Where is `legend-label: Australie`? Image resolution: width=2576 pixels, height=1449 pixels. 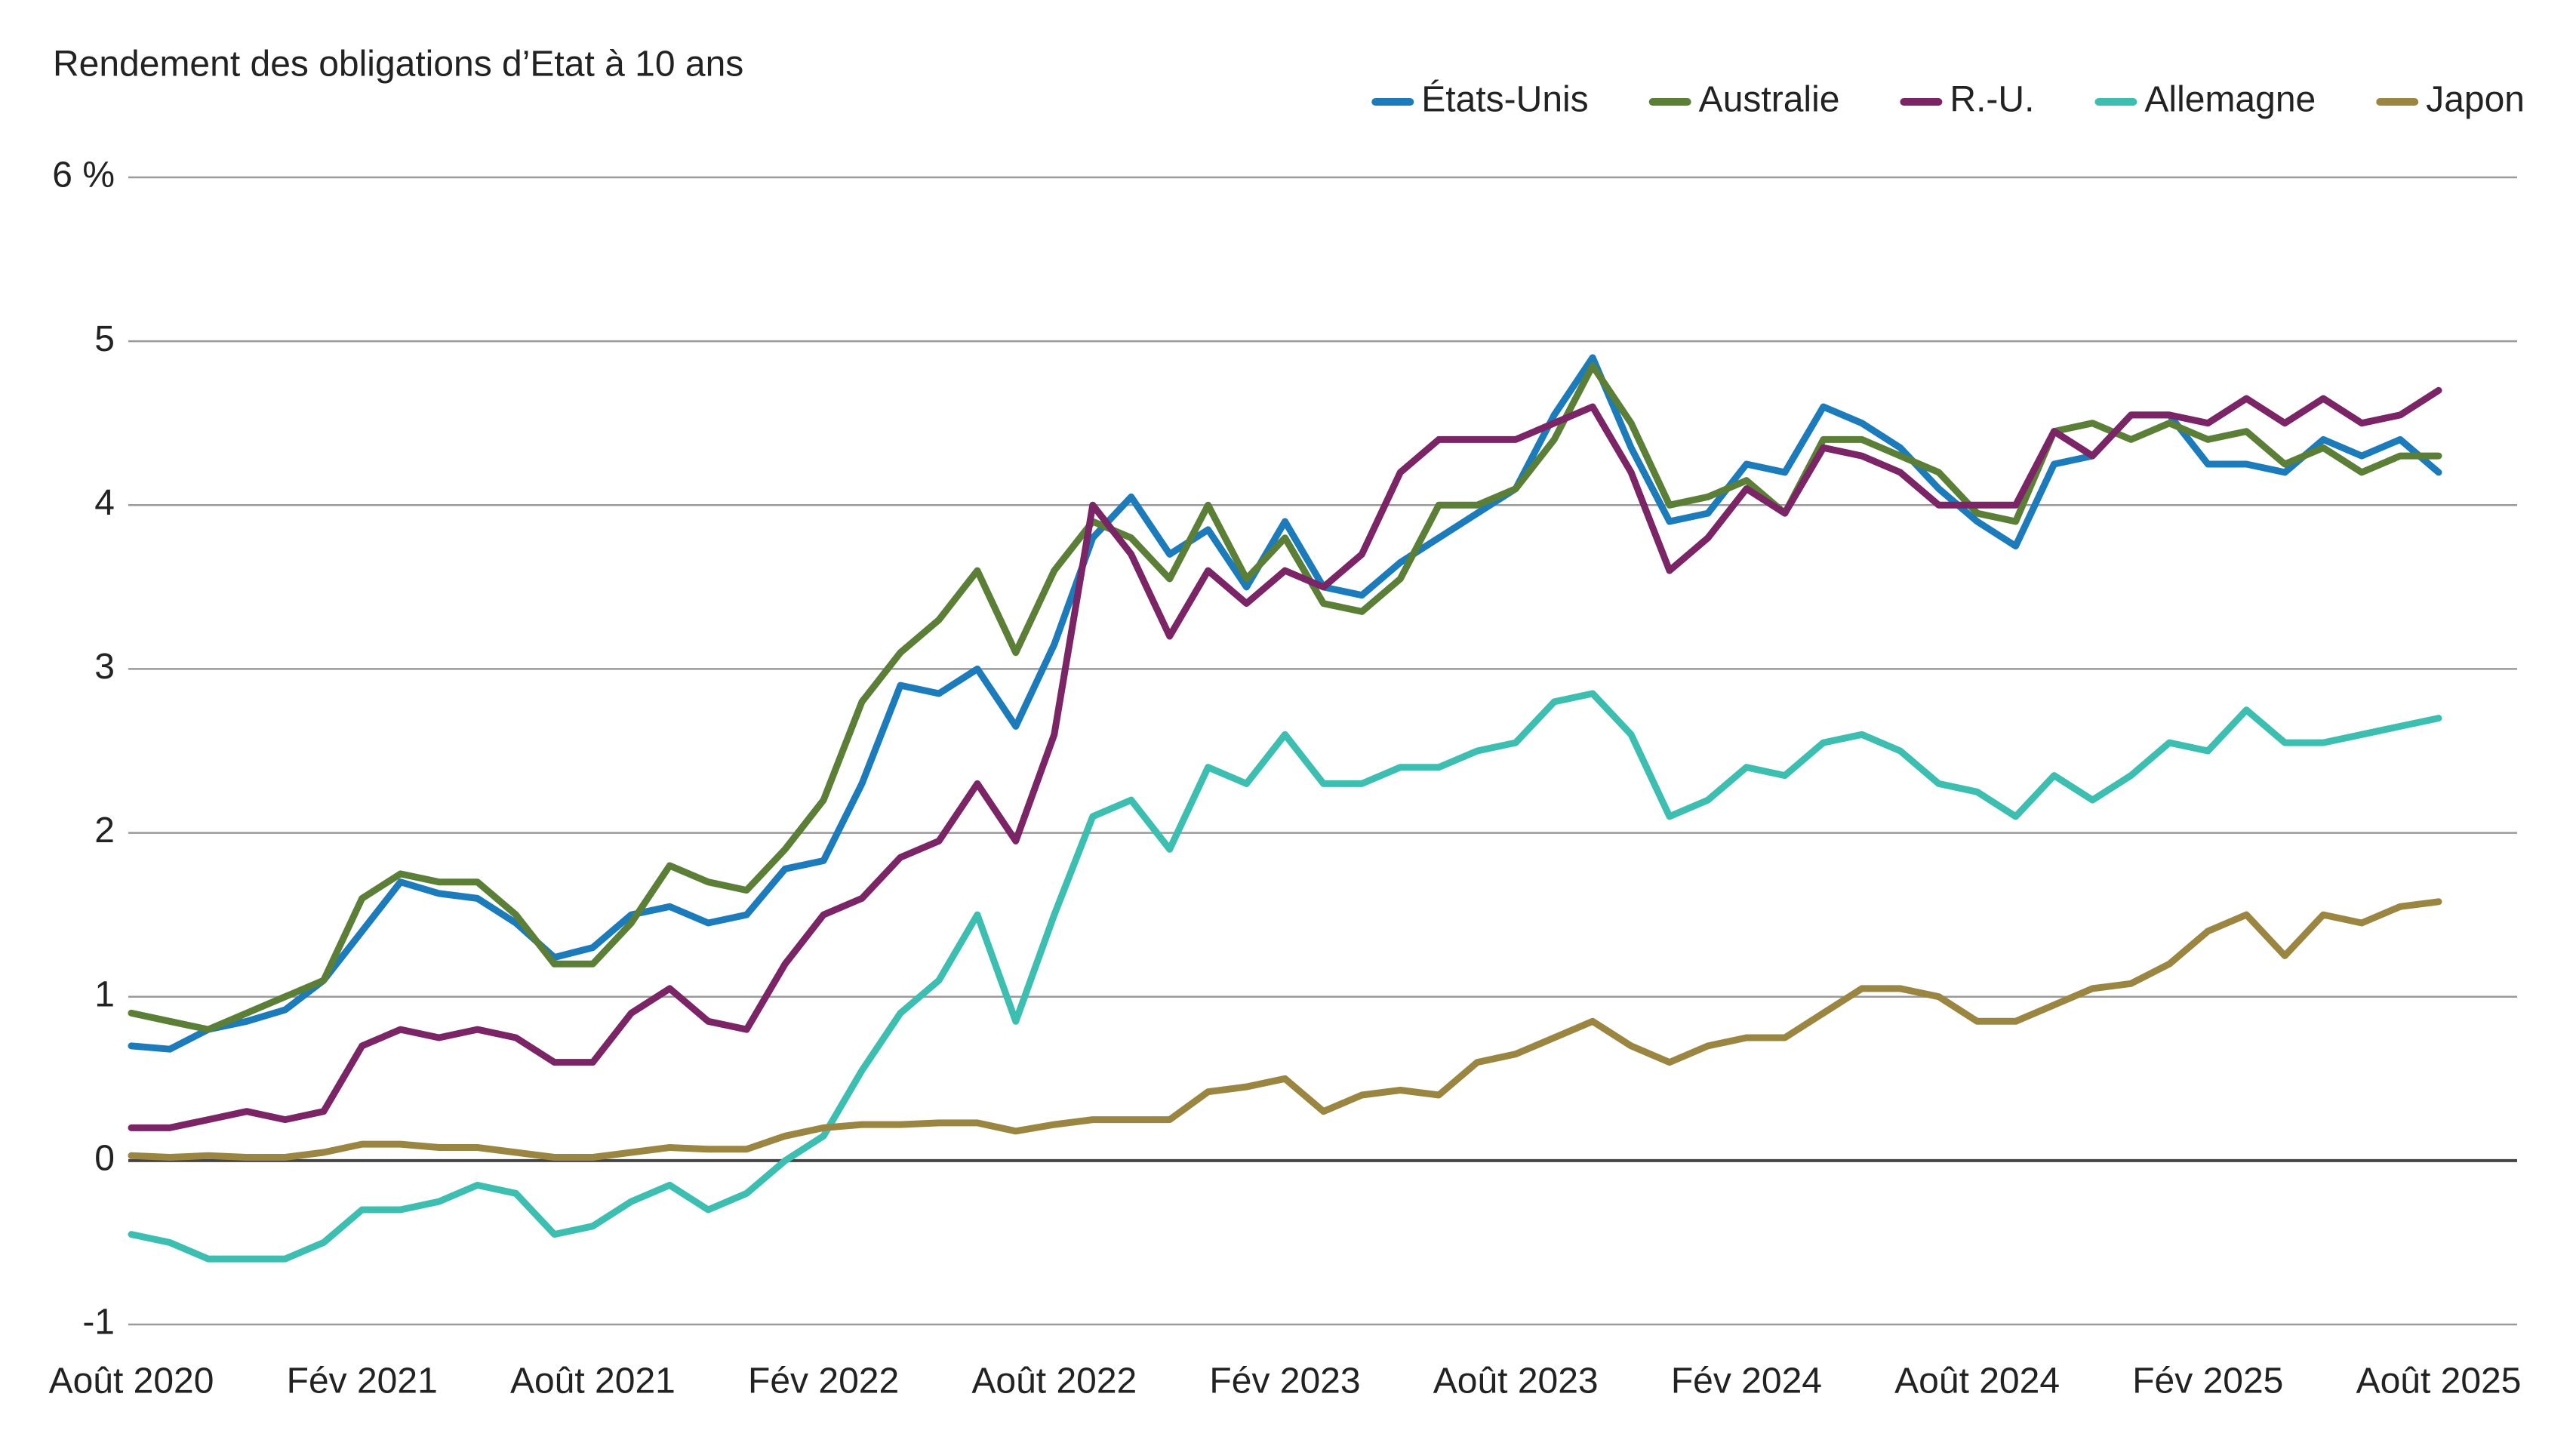 legend-label: Australie is located at coordinates (1769, 100).